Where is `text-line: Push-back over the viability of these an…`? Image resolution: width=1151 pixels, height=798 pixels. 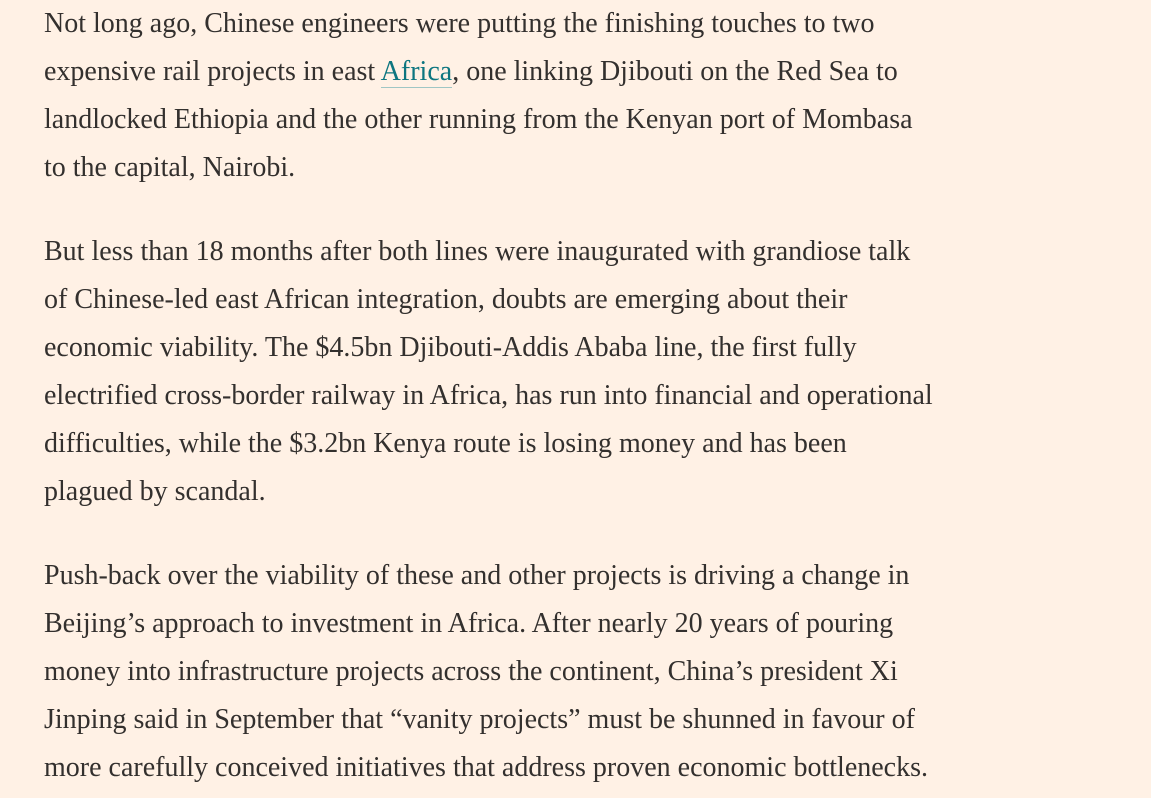 text-line: Push-back over the viability of these an… is located at coordinates (477, 575).